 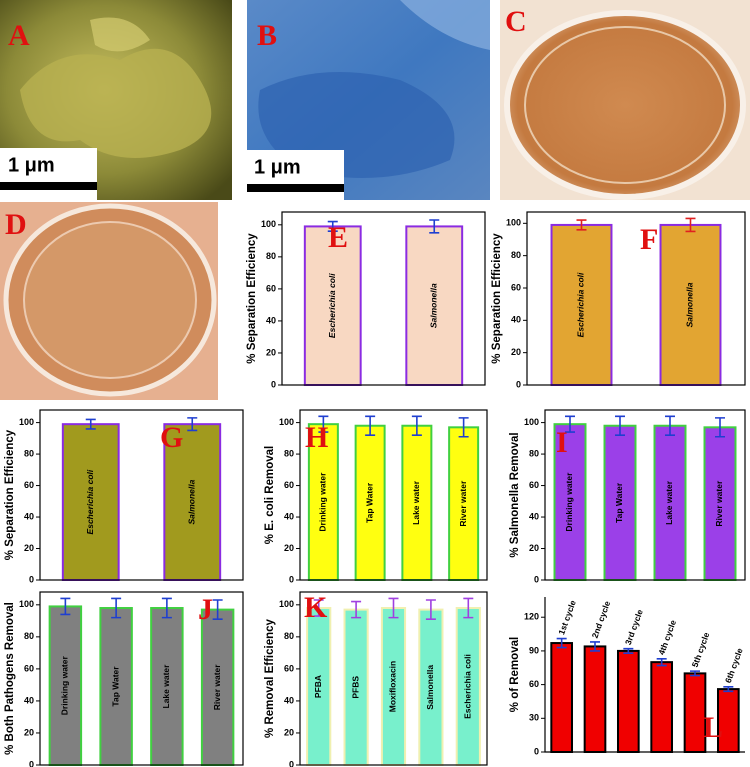 What do you see at coordinates (368, 100) in the screenshot?
I see `image-b: 1 μm B` at bounding box center [368, 100].